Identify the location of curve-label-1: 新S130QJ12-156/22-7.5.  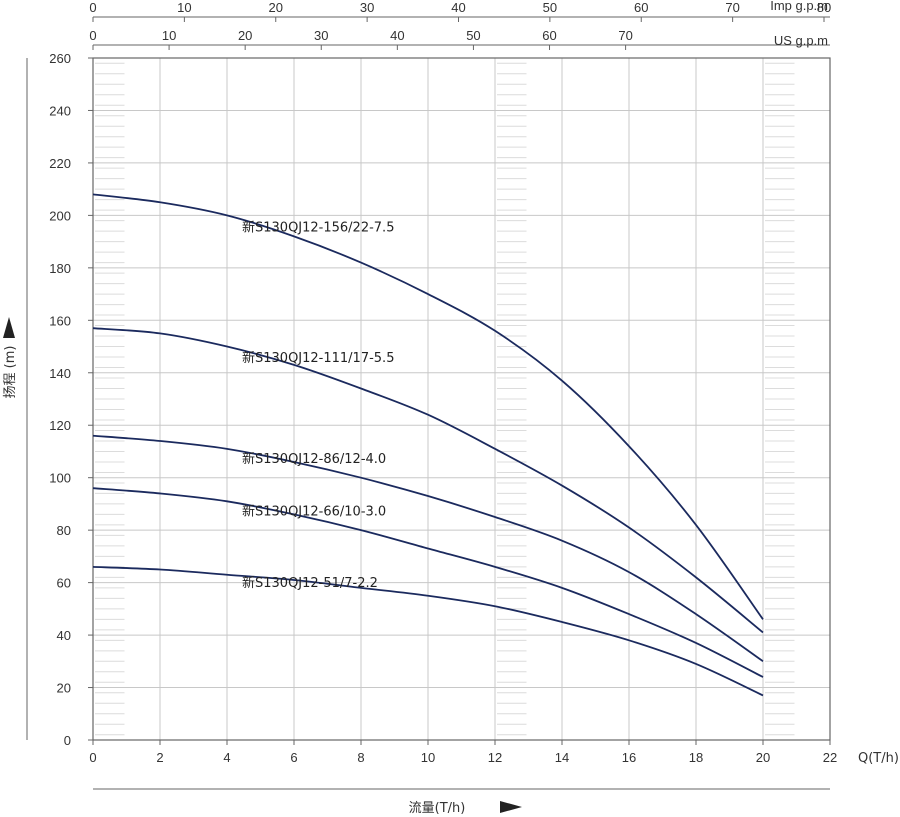
(318, 228).